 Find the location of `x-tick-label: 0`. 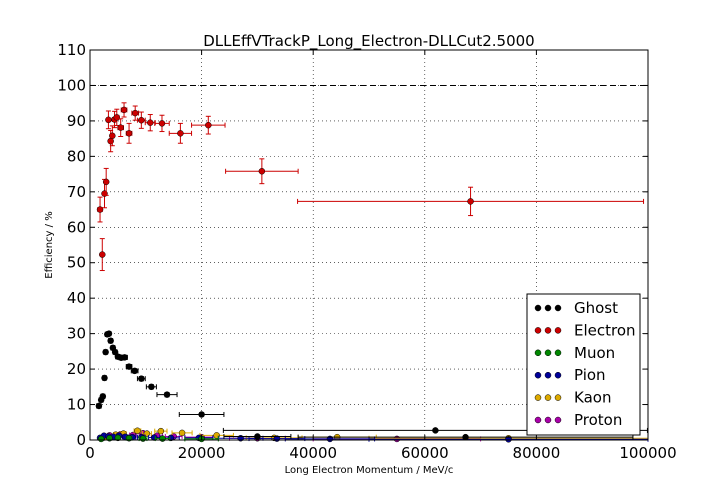

x-tick-label: 0 is located at coordinates (90, 453).